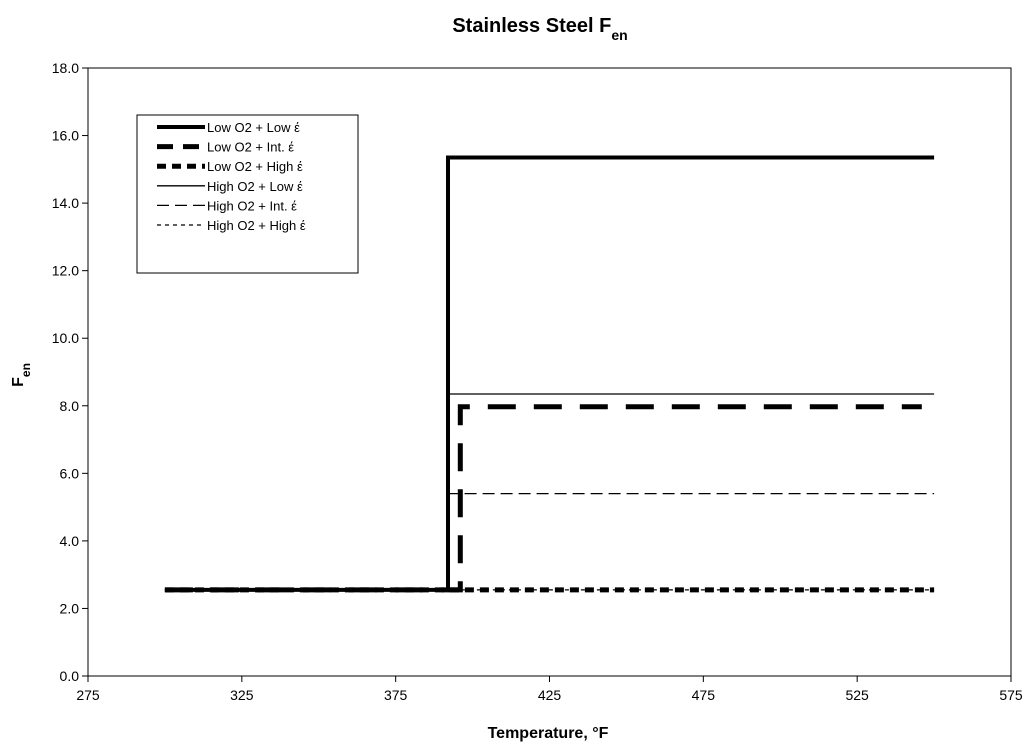 The width and height of the screenshot is (1032, 748). What do you see at coordinates (539, 29) in the screenshot?
I see `chart-title: Stainless Steel Fen` at bounding box center [539, 29].